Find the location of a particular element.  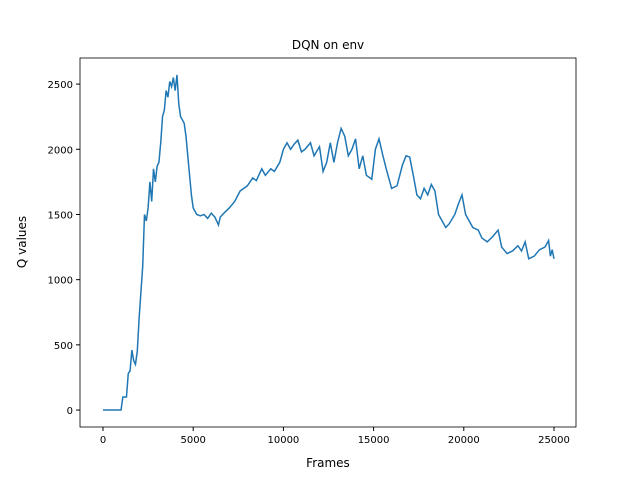

y-tick-label: 1000 is located at coordinates (60, 281).